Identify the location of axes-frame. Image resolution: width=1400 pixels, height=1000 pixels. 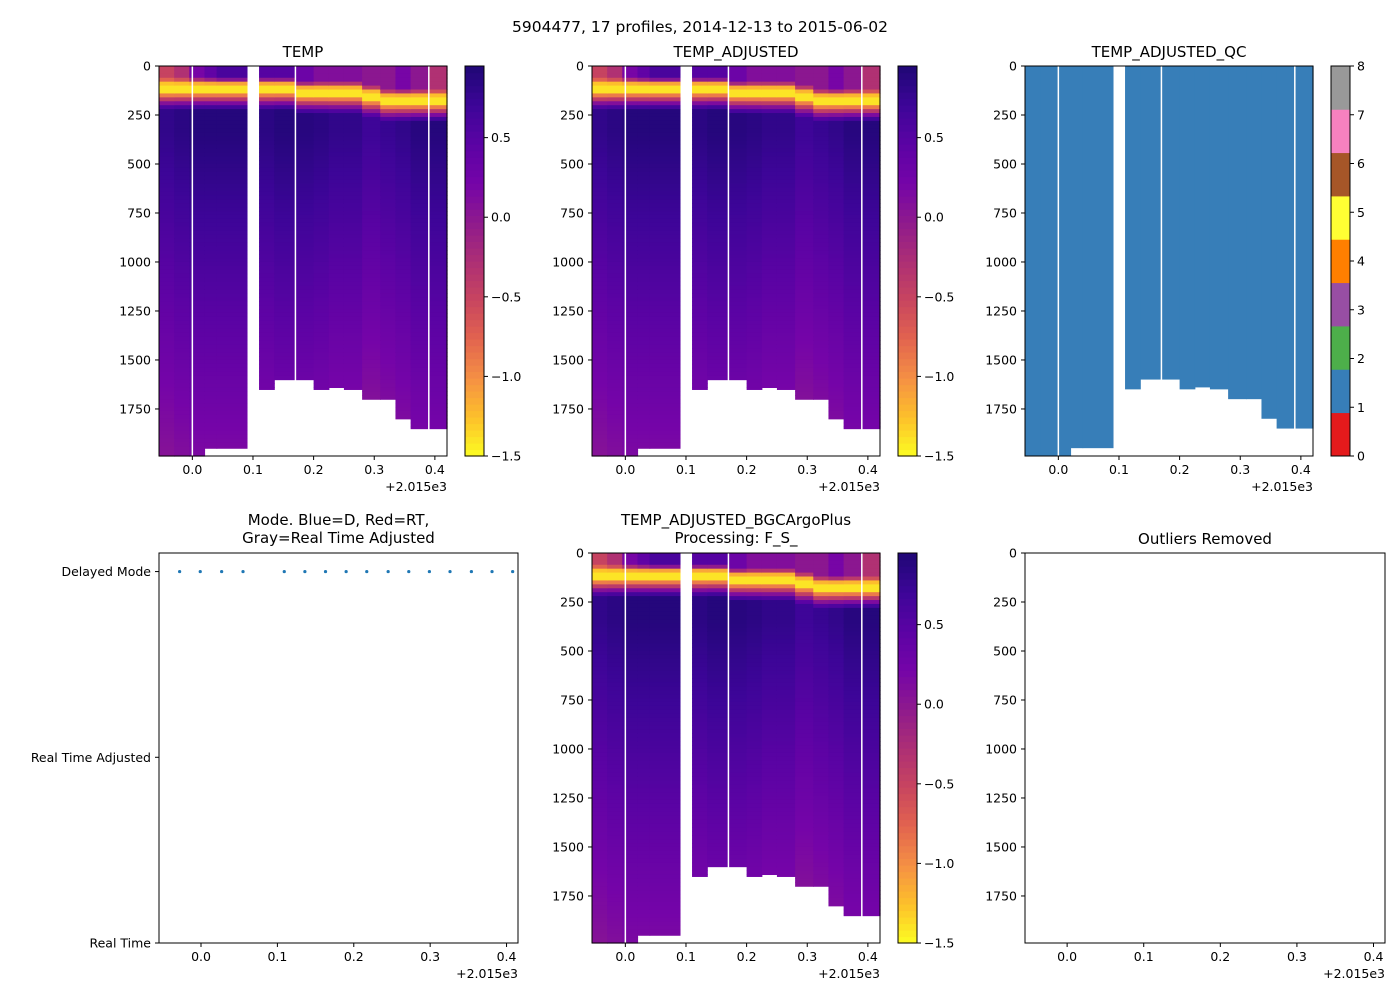
(1169, 261).